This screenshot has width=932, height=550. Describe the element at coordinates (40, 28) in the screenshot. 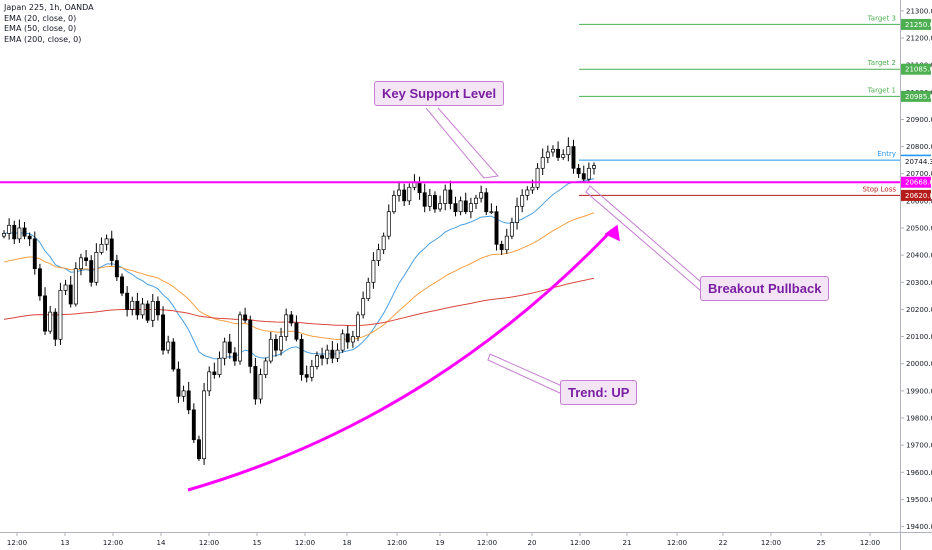

I see `ema50-legend: EMA (50, close, 0)` at that location.